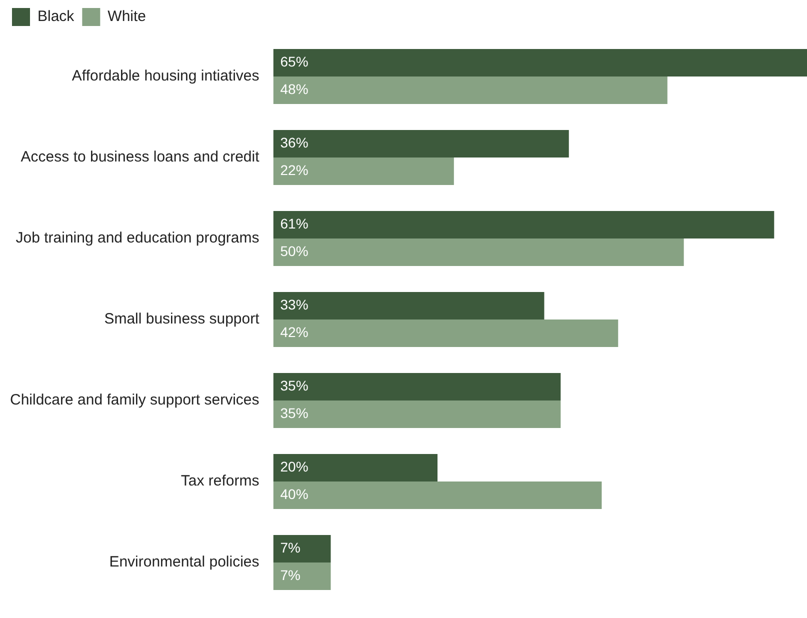 Image resolution: width=807 pixels, height=618 pixels. I want to click on data-label: 40%, so click(294, 494).